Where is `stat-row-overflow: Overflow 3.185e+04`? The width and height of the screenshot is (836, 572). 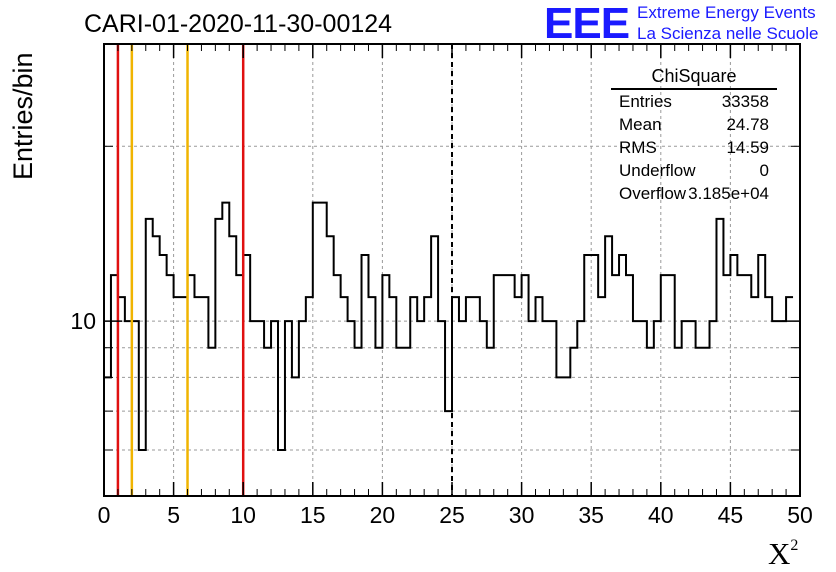
stat-row-overflow: Overflow 3.185e+04 is located at coordinates (694, 195).